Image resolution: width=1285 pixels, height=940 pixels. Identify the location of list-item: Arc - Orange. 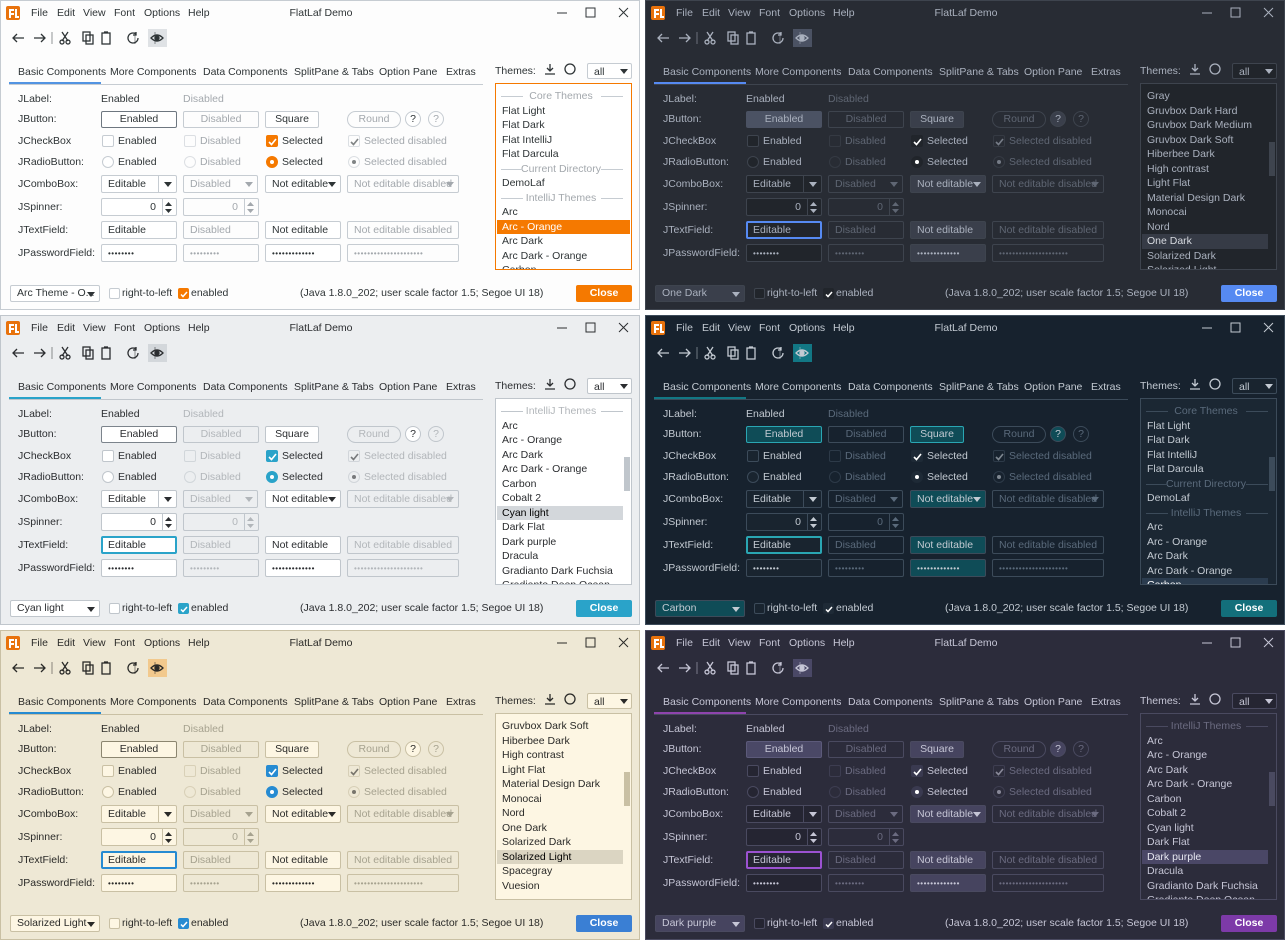
(532, 440).